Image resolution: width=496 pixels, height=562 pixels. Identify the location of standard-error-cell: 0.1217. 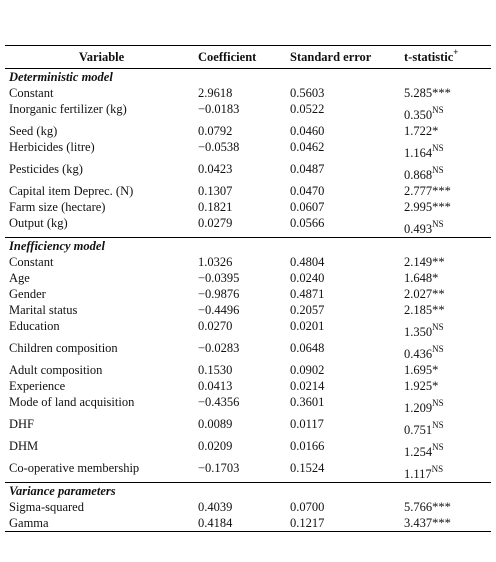
(307, 523).